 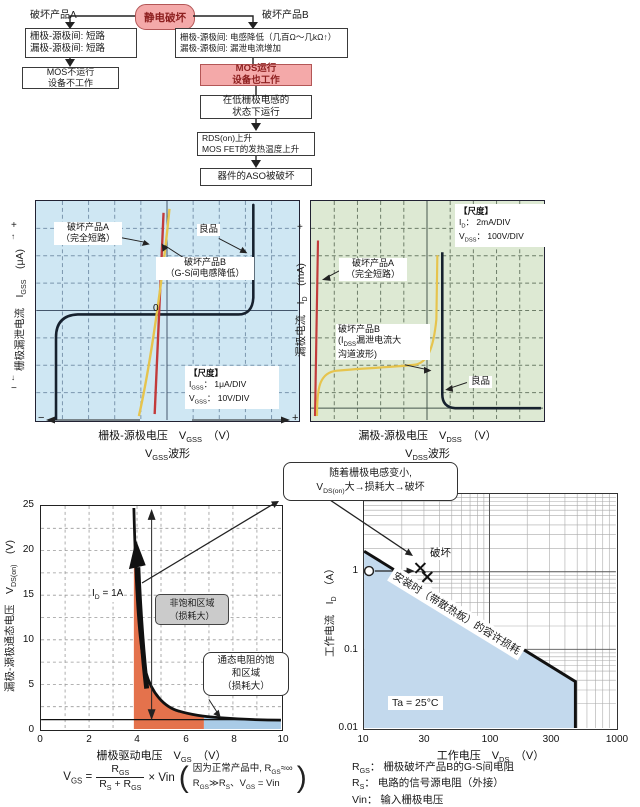 I want to click on flow-box-a2-line1: MOS不运行, so click(x=70, y=71).